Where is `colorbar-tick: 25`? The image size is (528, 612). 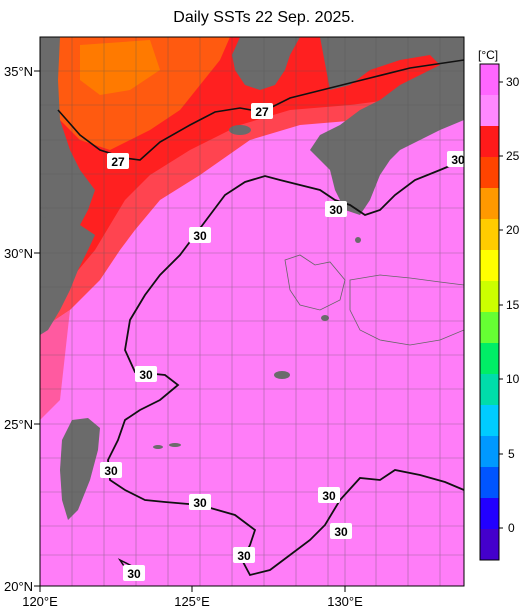 colorbar-tick: 25 is located at coordinates (513, 156).